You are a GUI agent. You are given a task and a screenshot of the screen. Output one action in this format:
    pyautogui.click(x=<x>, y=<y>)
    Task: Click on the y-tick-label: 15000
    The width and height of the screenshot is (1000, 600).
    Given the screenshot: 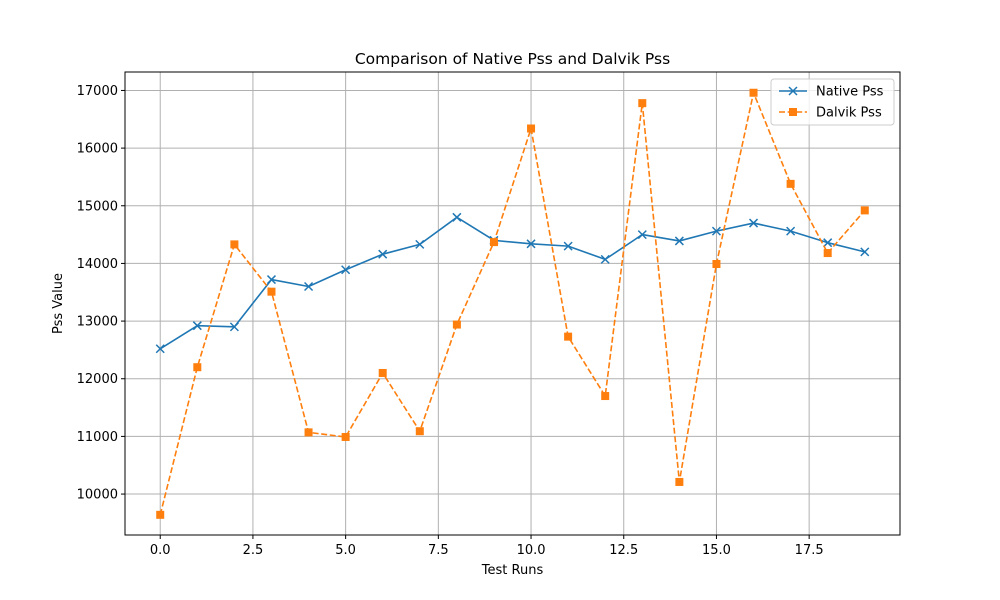 What is the action you would take?
    pyautogui.click(x=97, y=206)
    